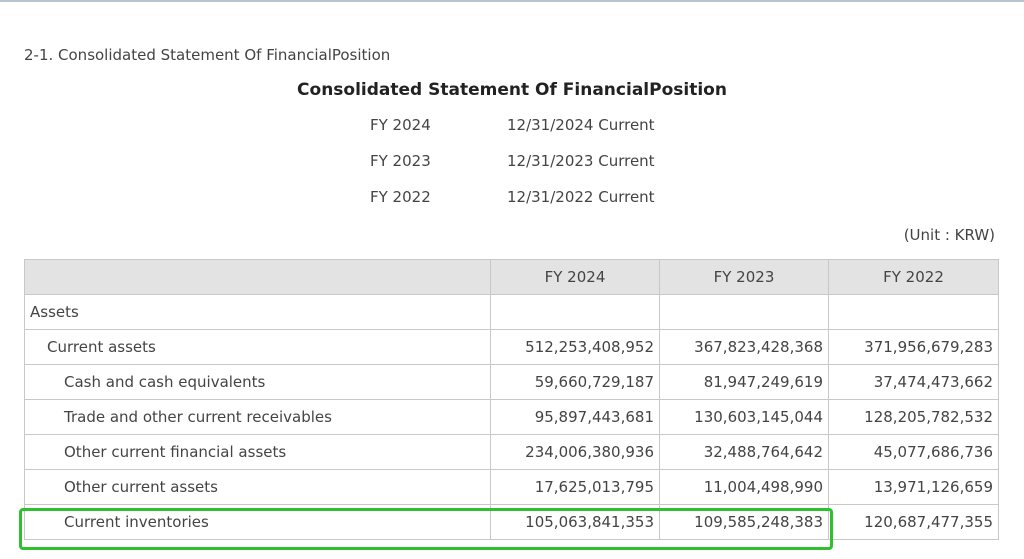  Describe the element at coordinates (257, 277) in the screenshot. I see `column-header-label` at that location.